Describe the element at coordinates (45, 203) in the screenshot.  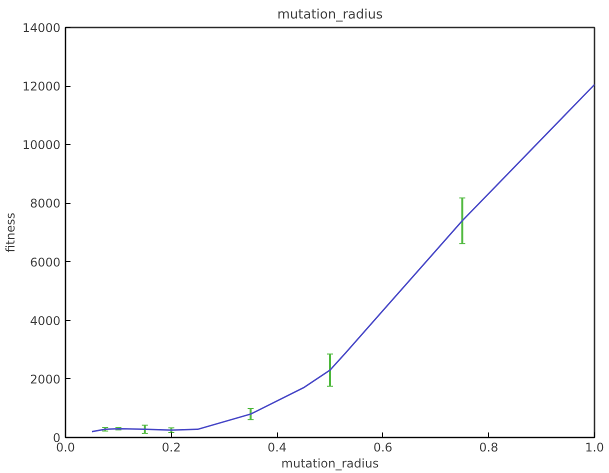
I see `y-tick-label: 8000` at that location.